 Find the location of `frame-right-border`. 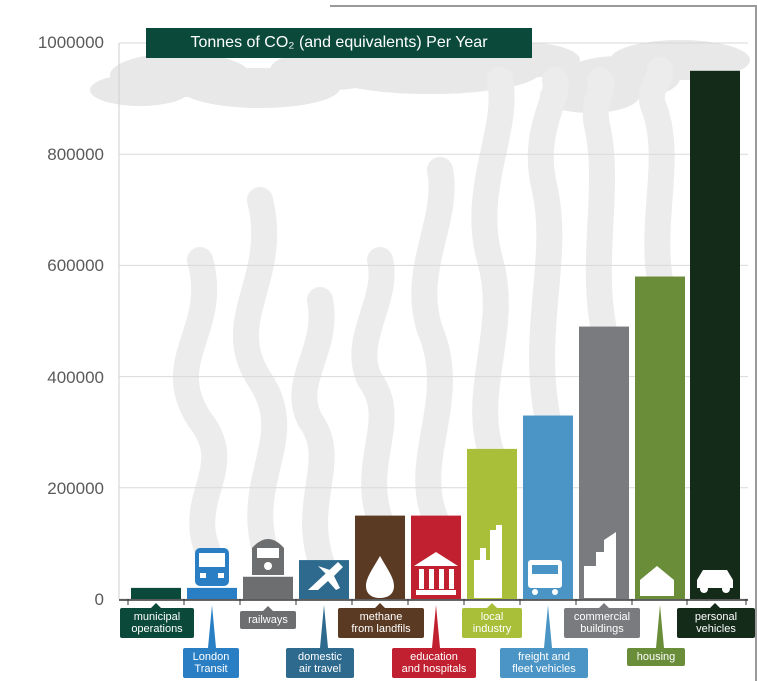

frame-right-border is located at coordinates (756, 343).